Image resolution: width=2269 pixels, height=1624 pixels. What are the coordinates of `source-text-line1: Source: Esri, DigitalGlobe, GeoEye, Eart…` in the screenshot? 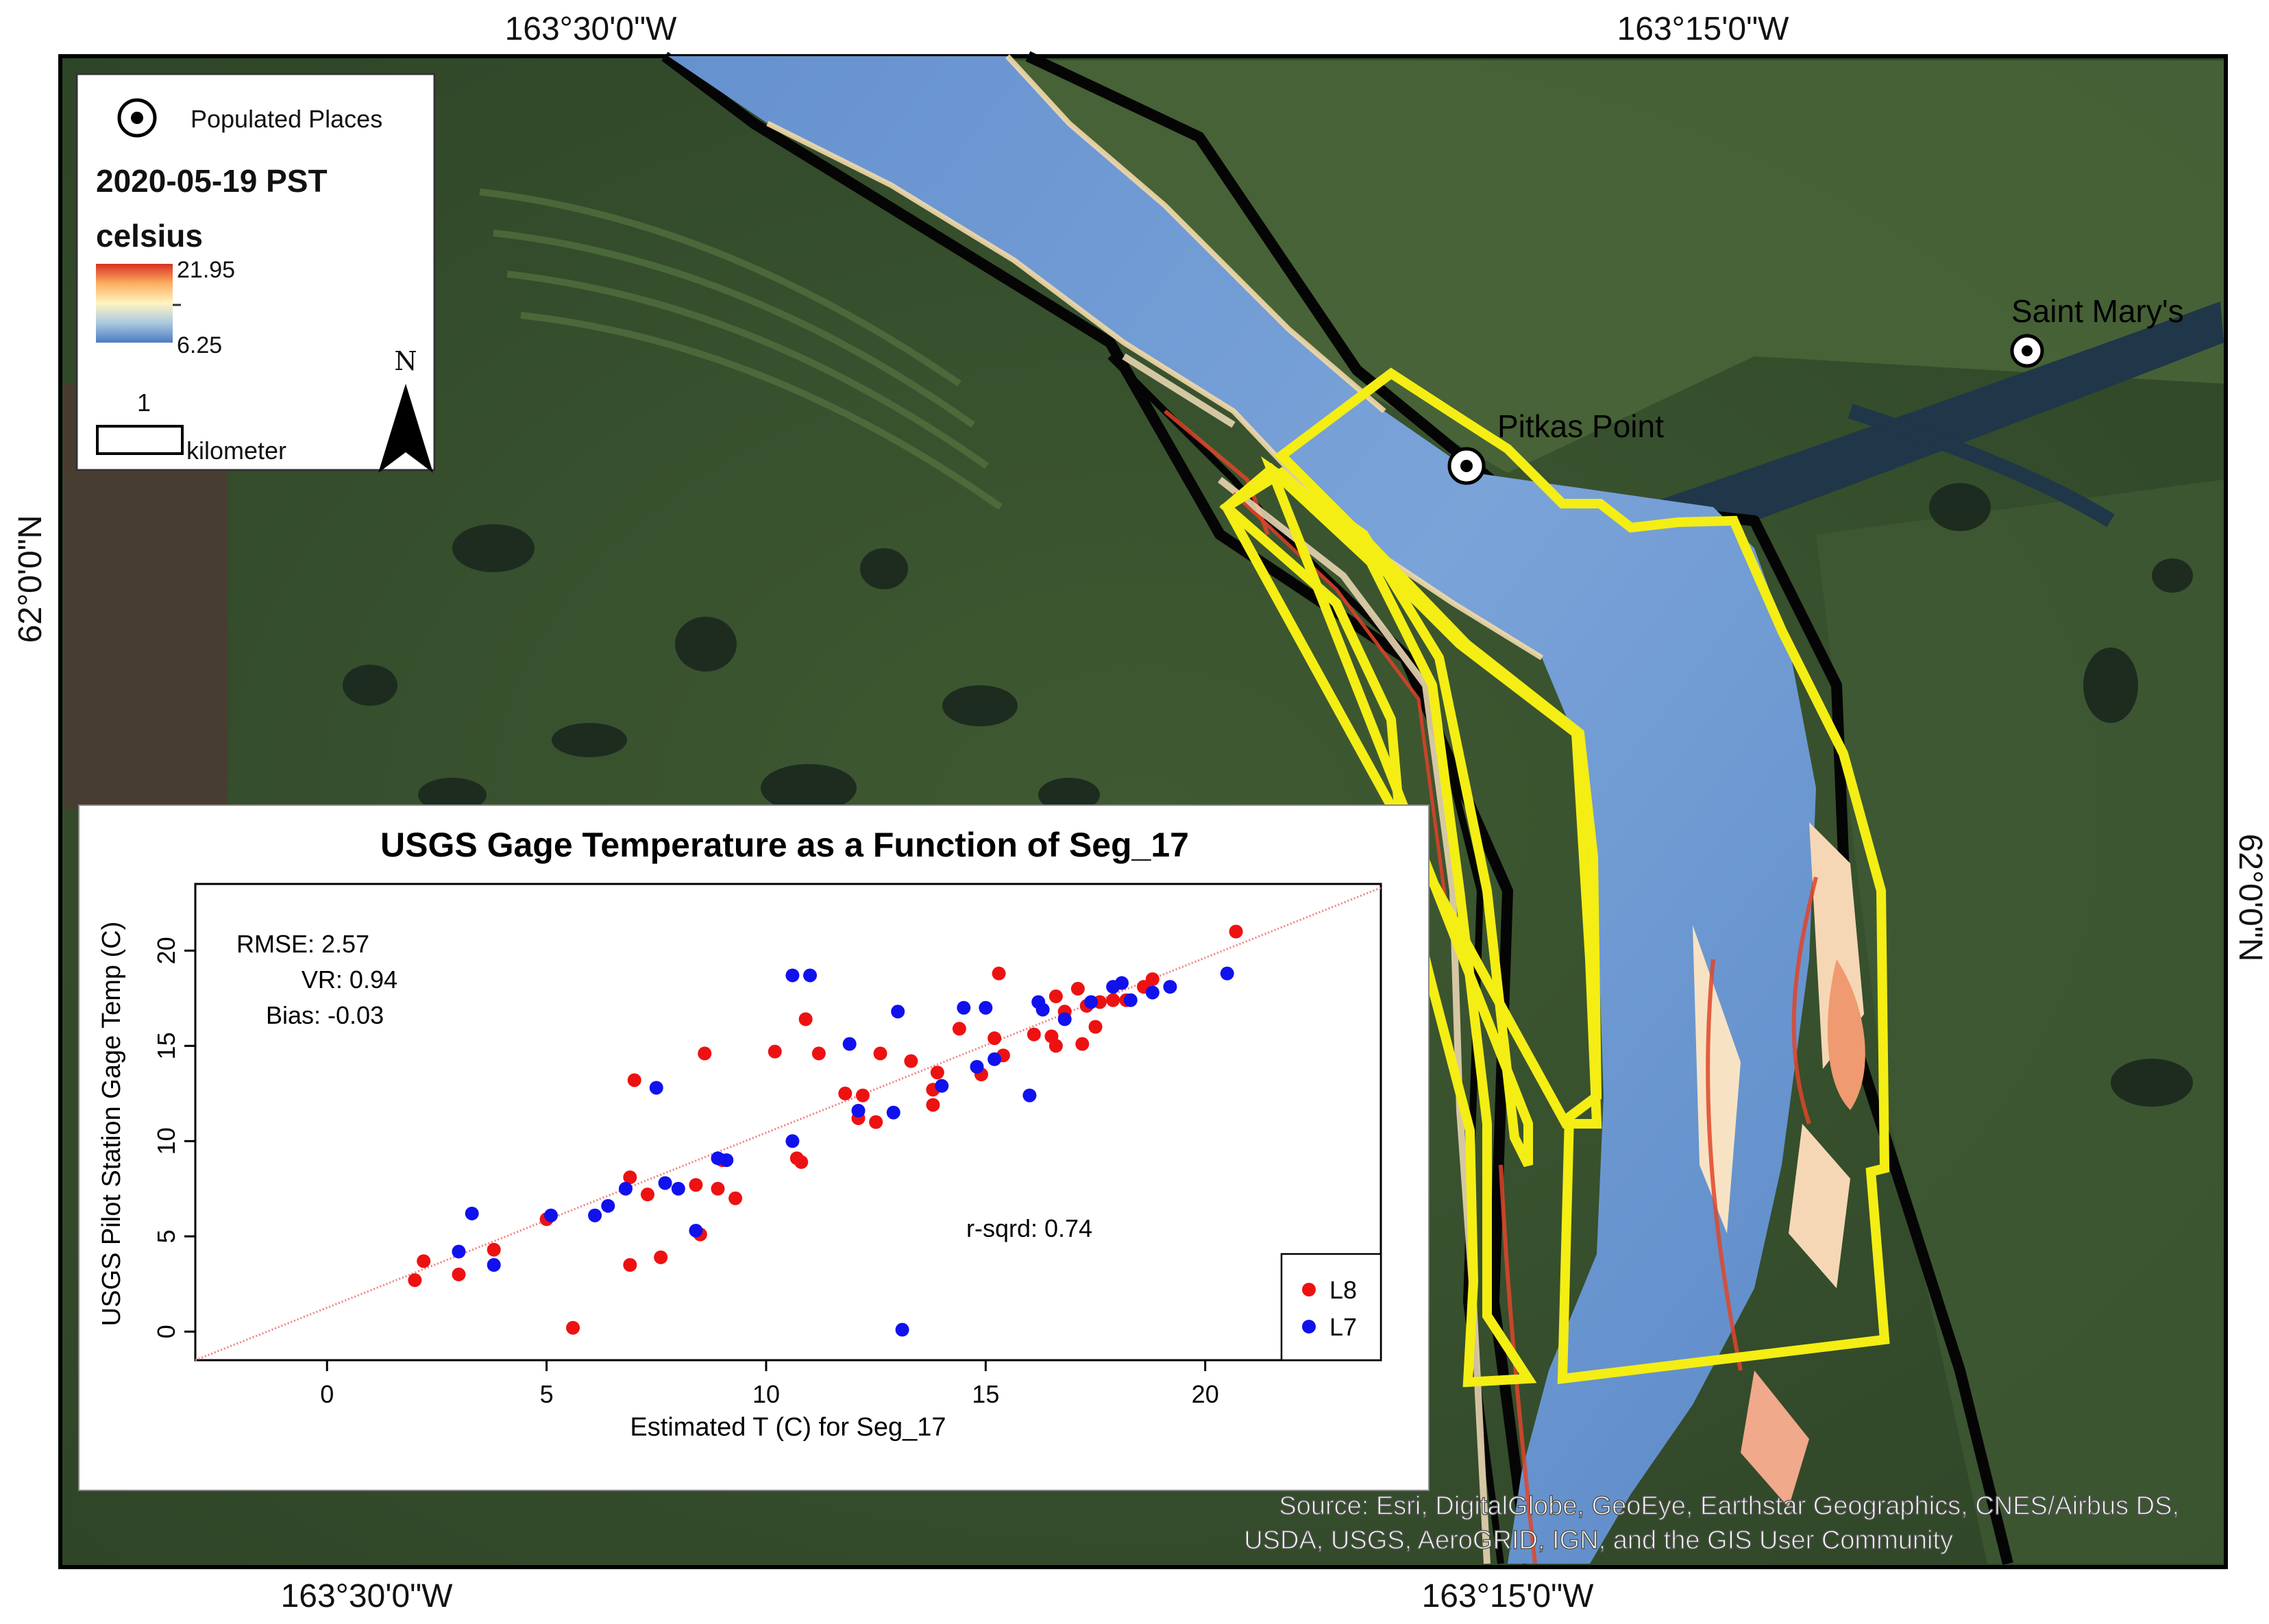 It's located at (1729, 1507).